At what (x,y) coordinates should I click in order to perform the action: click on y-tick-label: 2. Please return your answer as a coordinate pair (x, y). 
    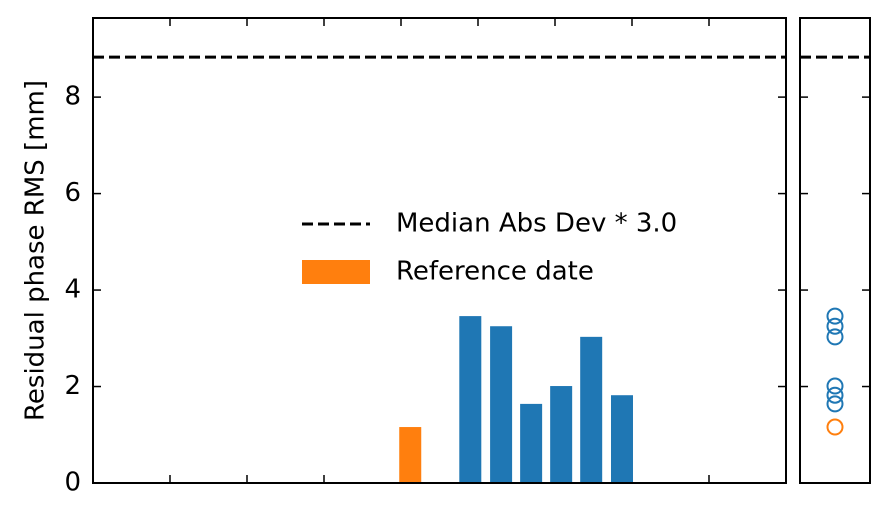
    Looking at the image, I should click on (72, 386).